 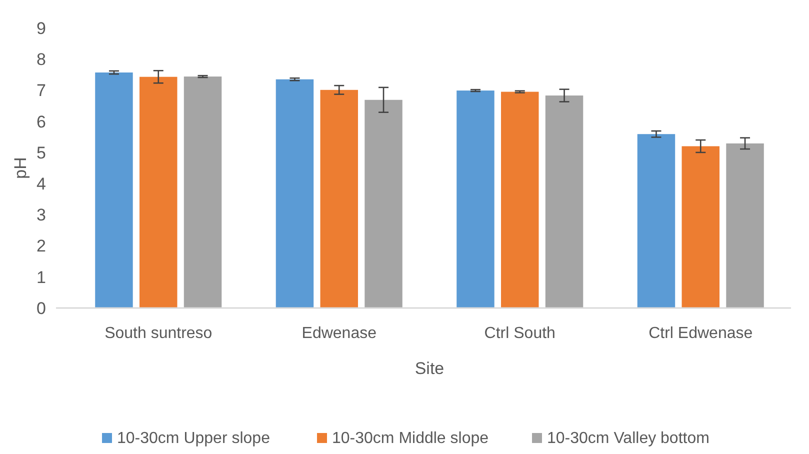 I want to click on x-tick-label: South suntreso, so click(x=158, y=333).